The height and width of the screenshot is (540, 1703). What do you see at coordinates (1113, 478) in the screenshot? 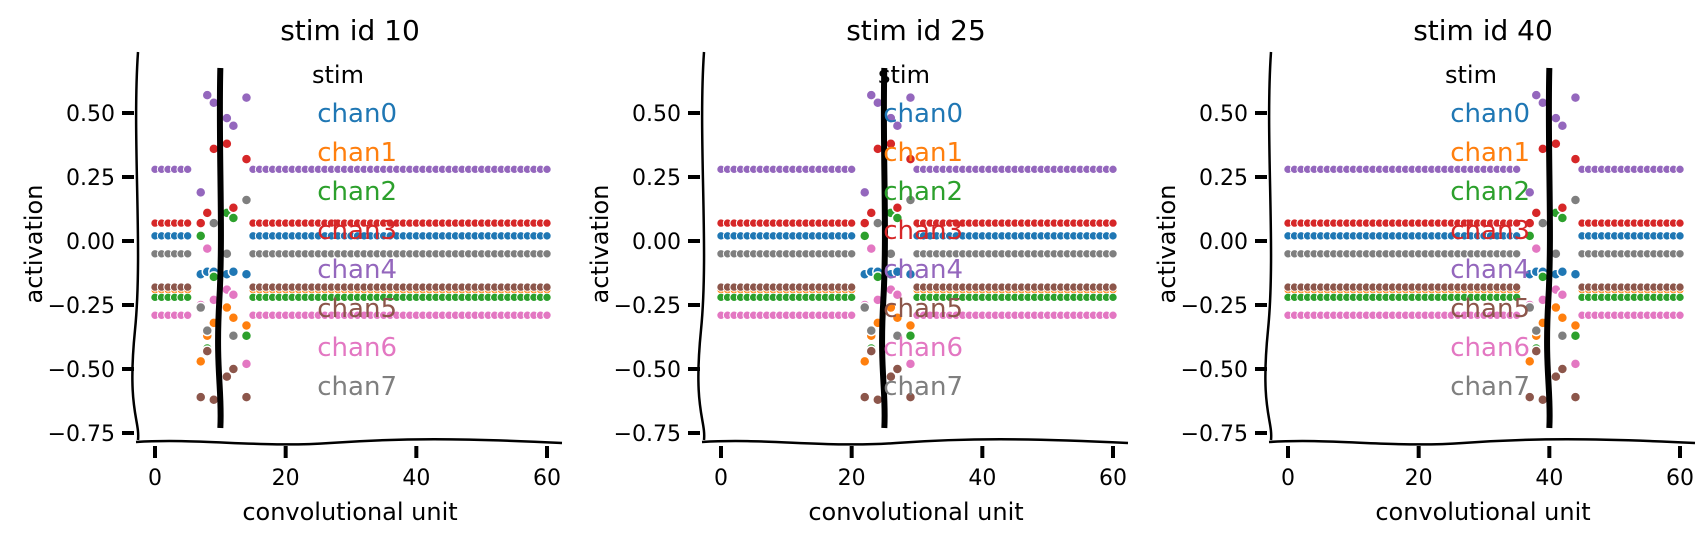
I see `x-tick-label: 60` at bounding box center [1113, 478].